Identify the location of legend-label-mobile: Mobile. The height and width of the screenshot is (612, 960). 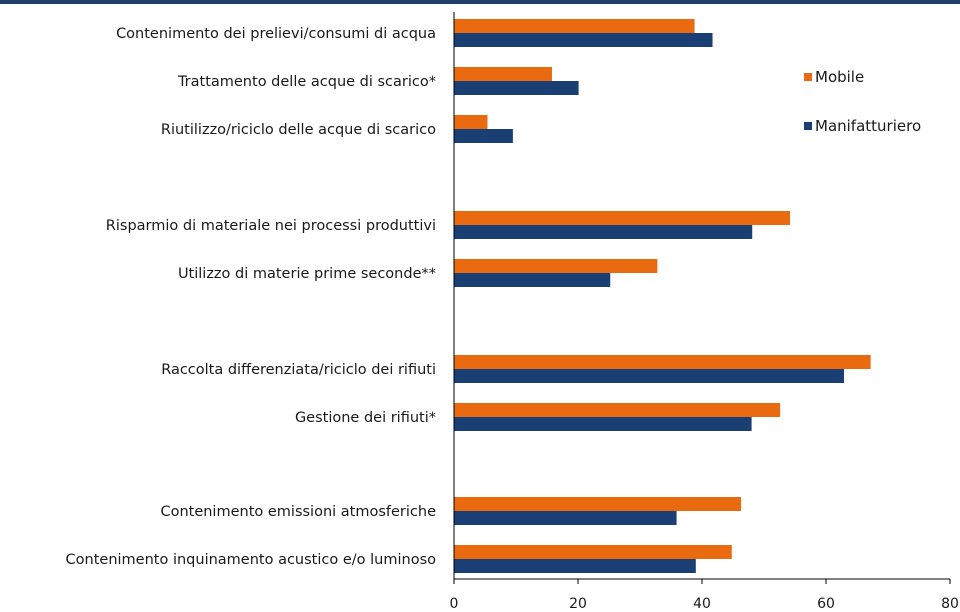
(839, 77).